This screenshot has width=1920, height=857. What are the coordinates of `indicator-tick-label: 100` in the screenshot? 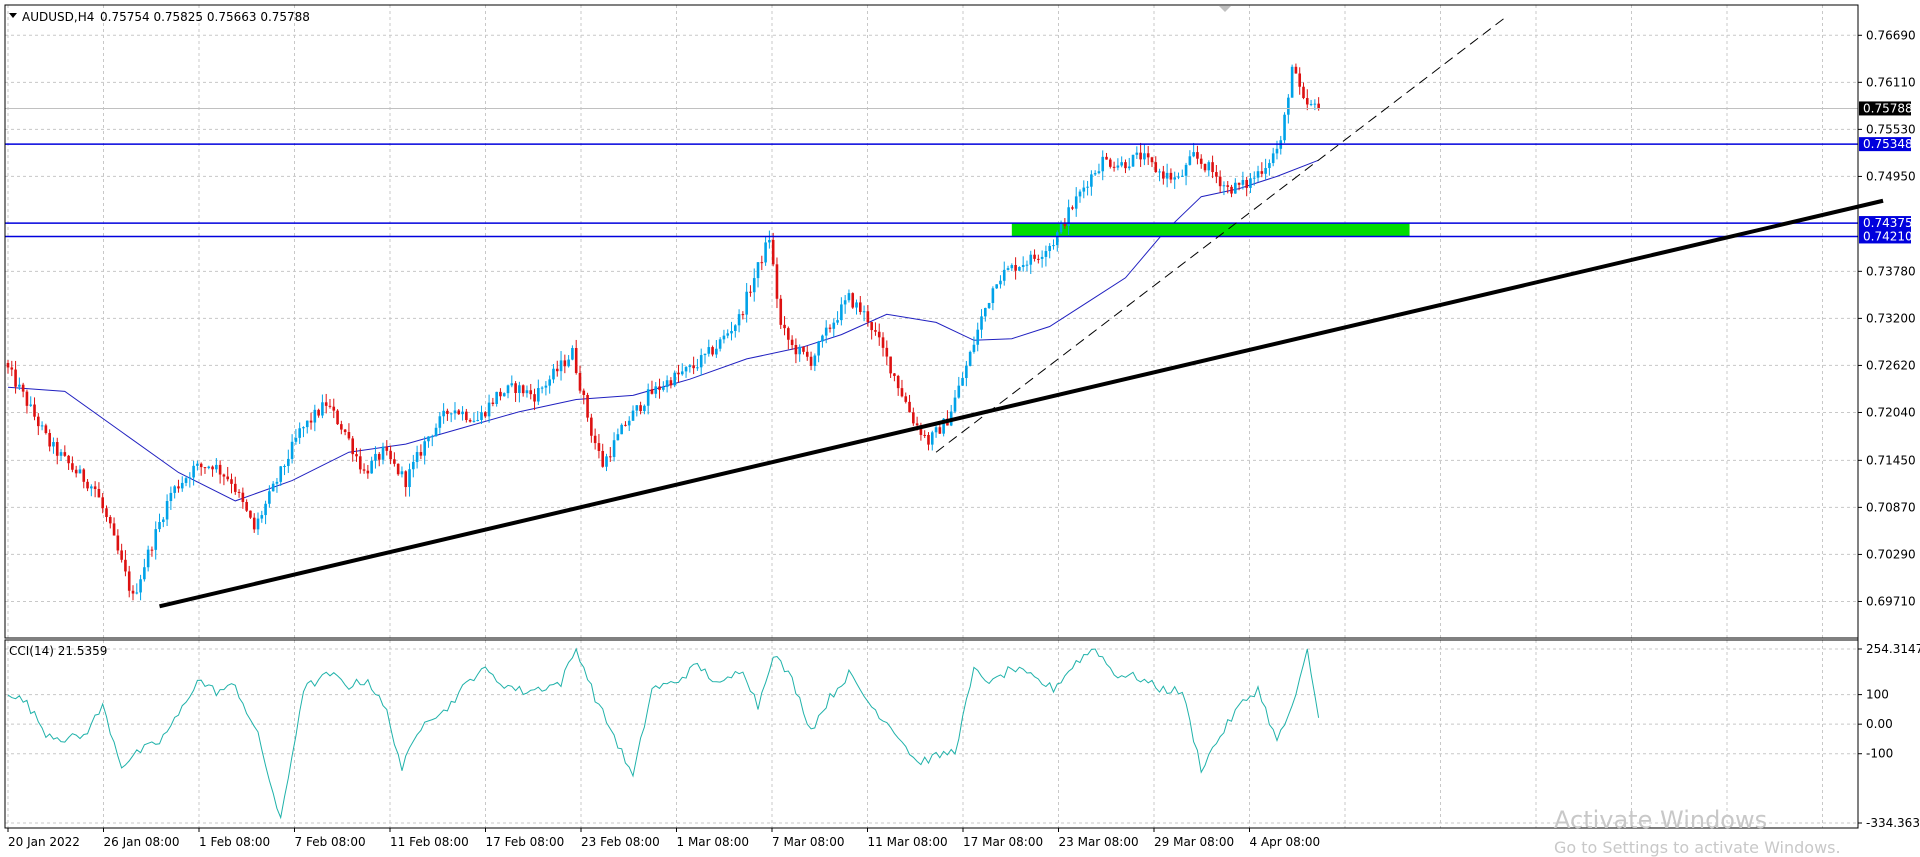 It's located at (1877, 695).